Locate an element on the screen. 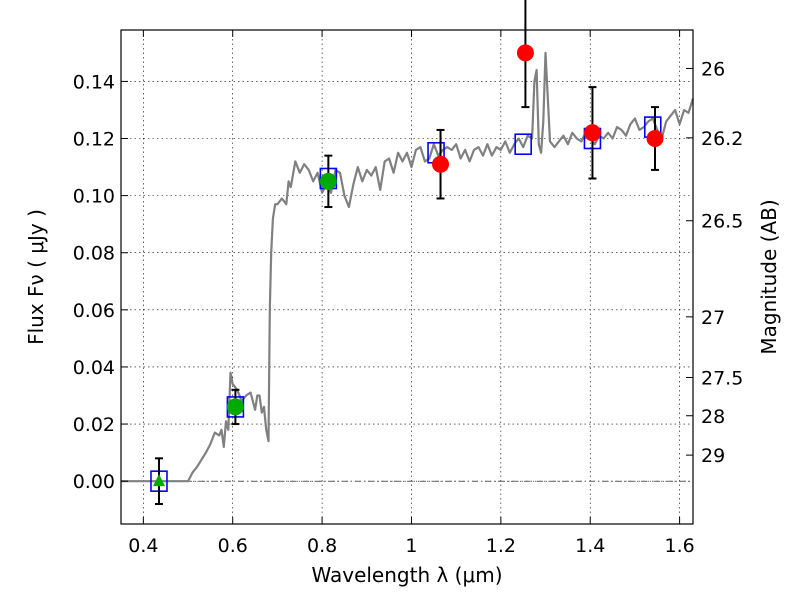 This screenshot has height=600, width=800. x-tick-label: 0.4 is located at coordinates (143, 546).